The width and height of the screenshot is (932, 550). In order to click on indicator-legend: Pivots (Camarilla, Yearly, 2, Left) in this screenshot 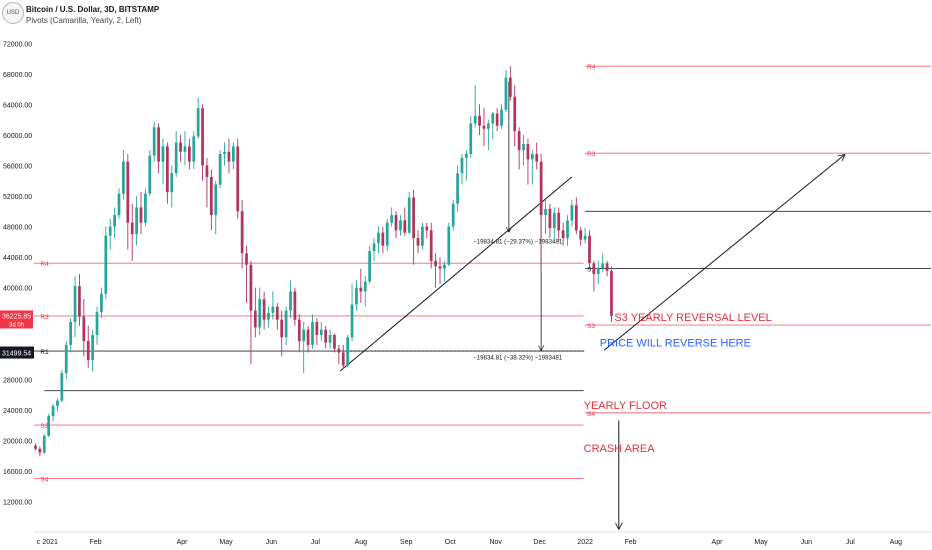, I will do `click(84, 20)`.